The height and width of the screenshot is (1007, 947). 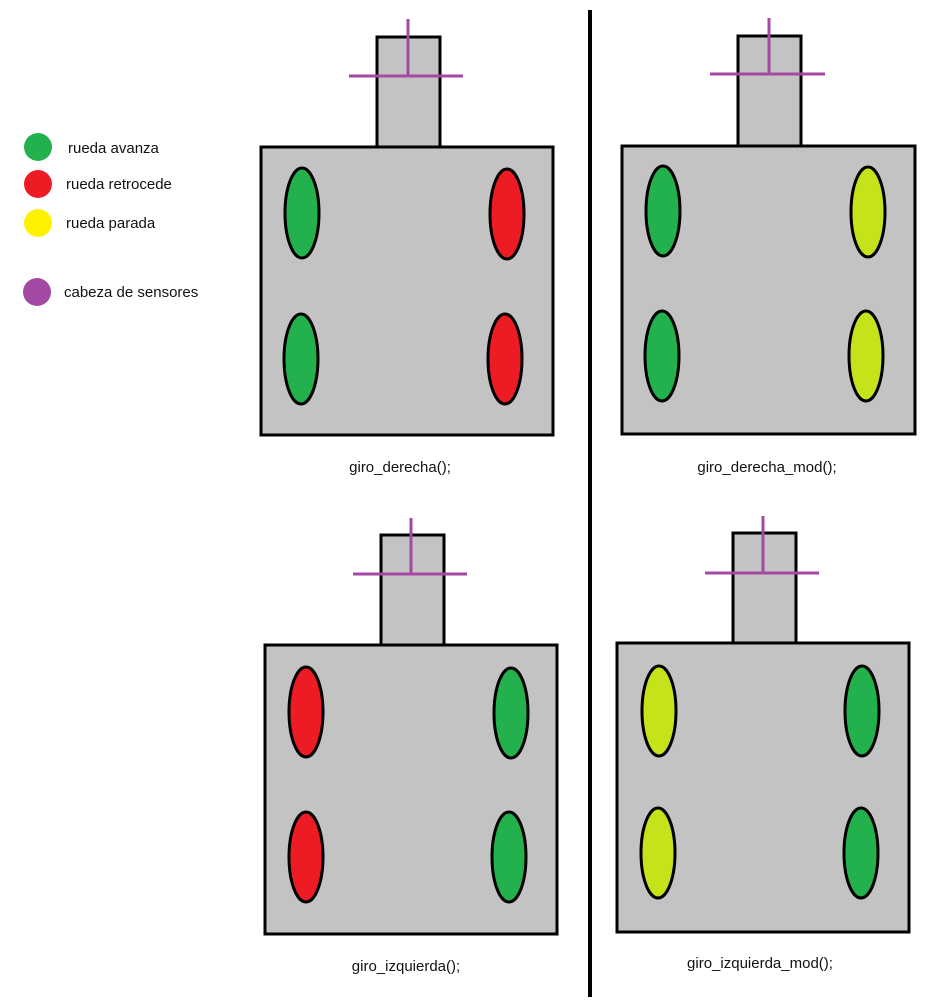 What do you see at coordinates (406, 966) in the screenshot?
I see `caption-giro-izquierda: giro_izquierda();` at bounding box center [406, 966].